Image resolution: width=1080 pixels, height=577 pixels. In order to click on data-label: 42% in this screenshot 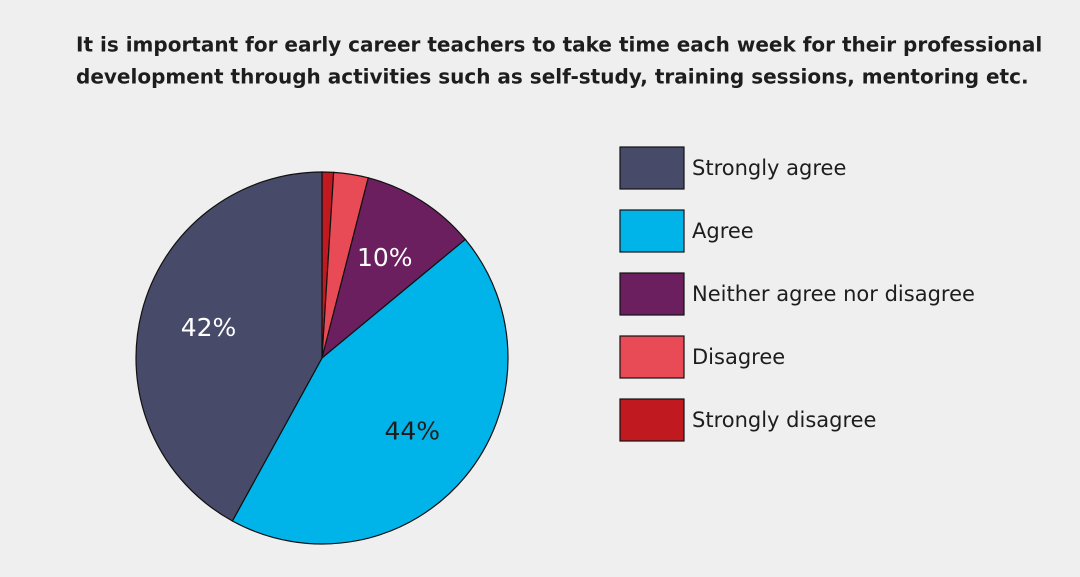, I will do `click(209, 327)`.